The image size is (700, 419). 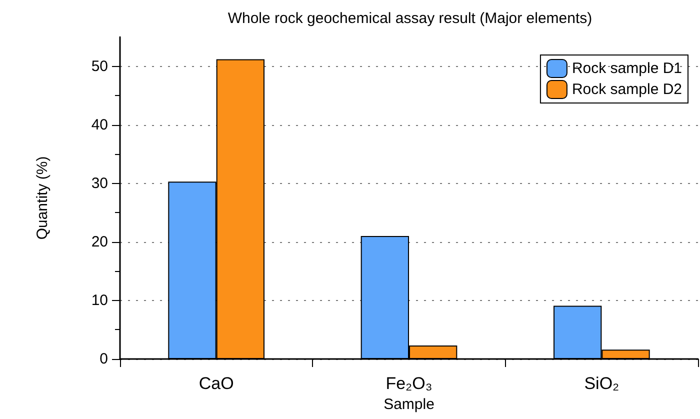 I want to click on y-axis-title: Quantity (%), so click(x=42, y=198).